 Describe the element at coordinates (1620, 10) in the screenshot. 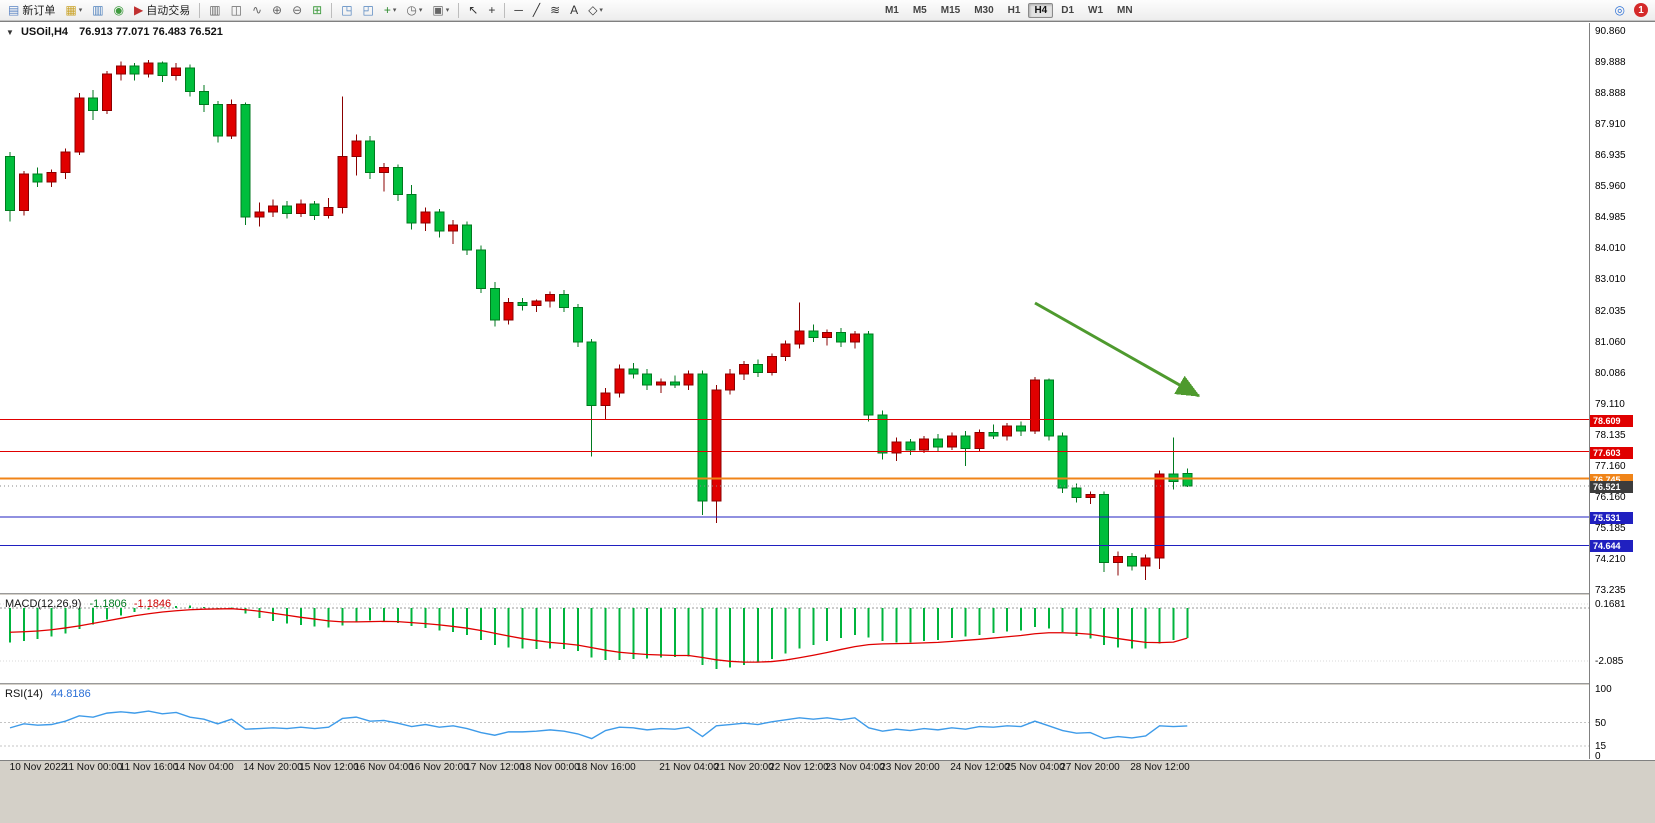

I see `search-button: ◎` at that location.